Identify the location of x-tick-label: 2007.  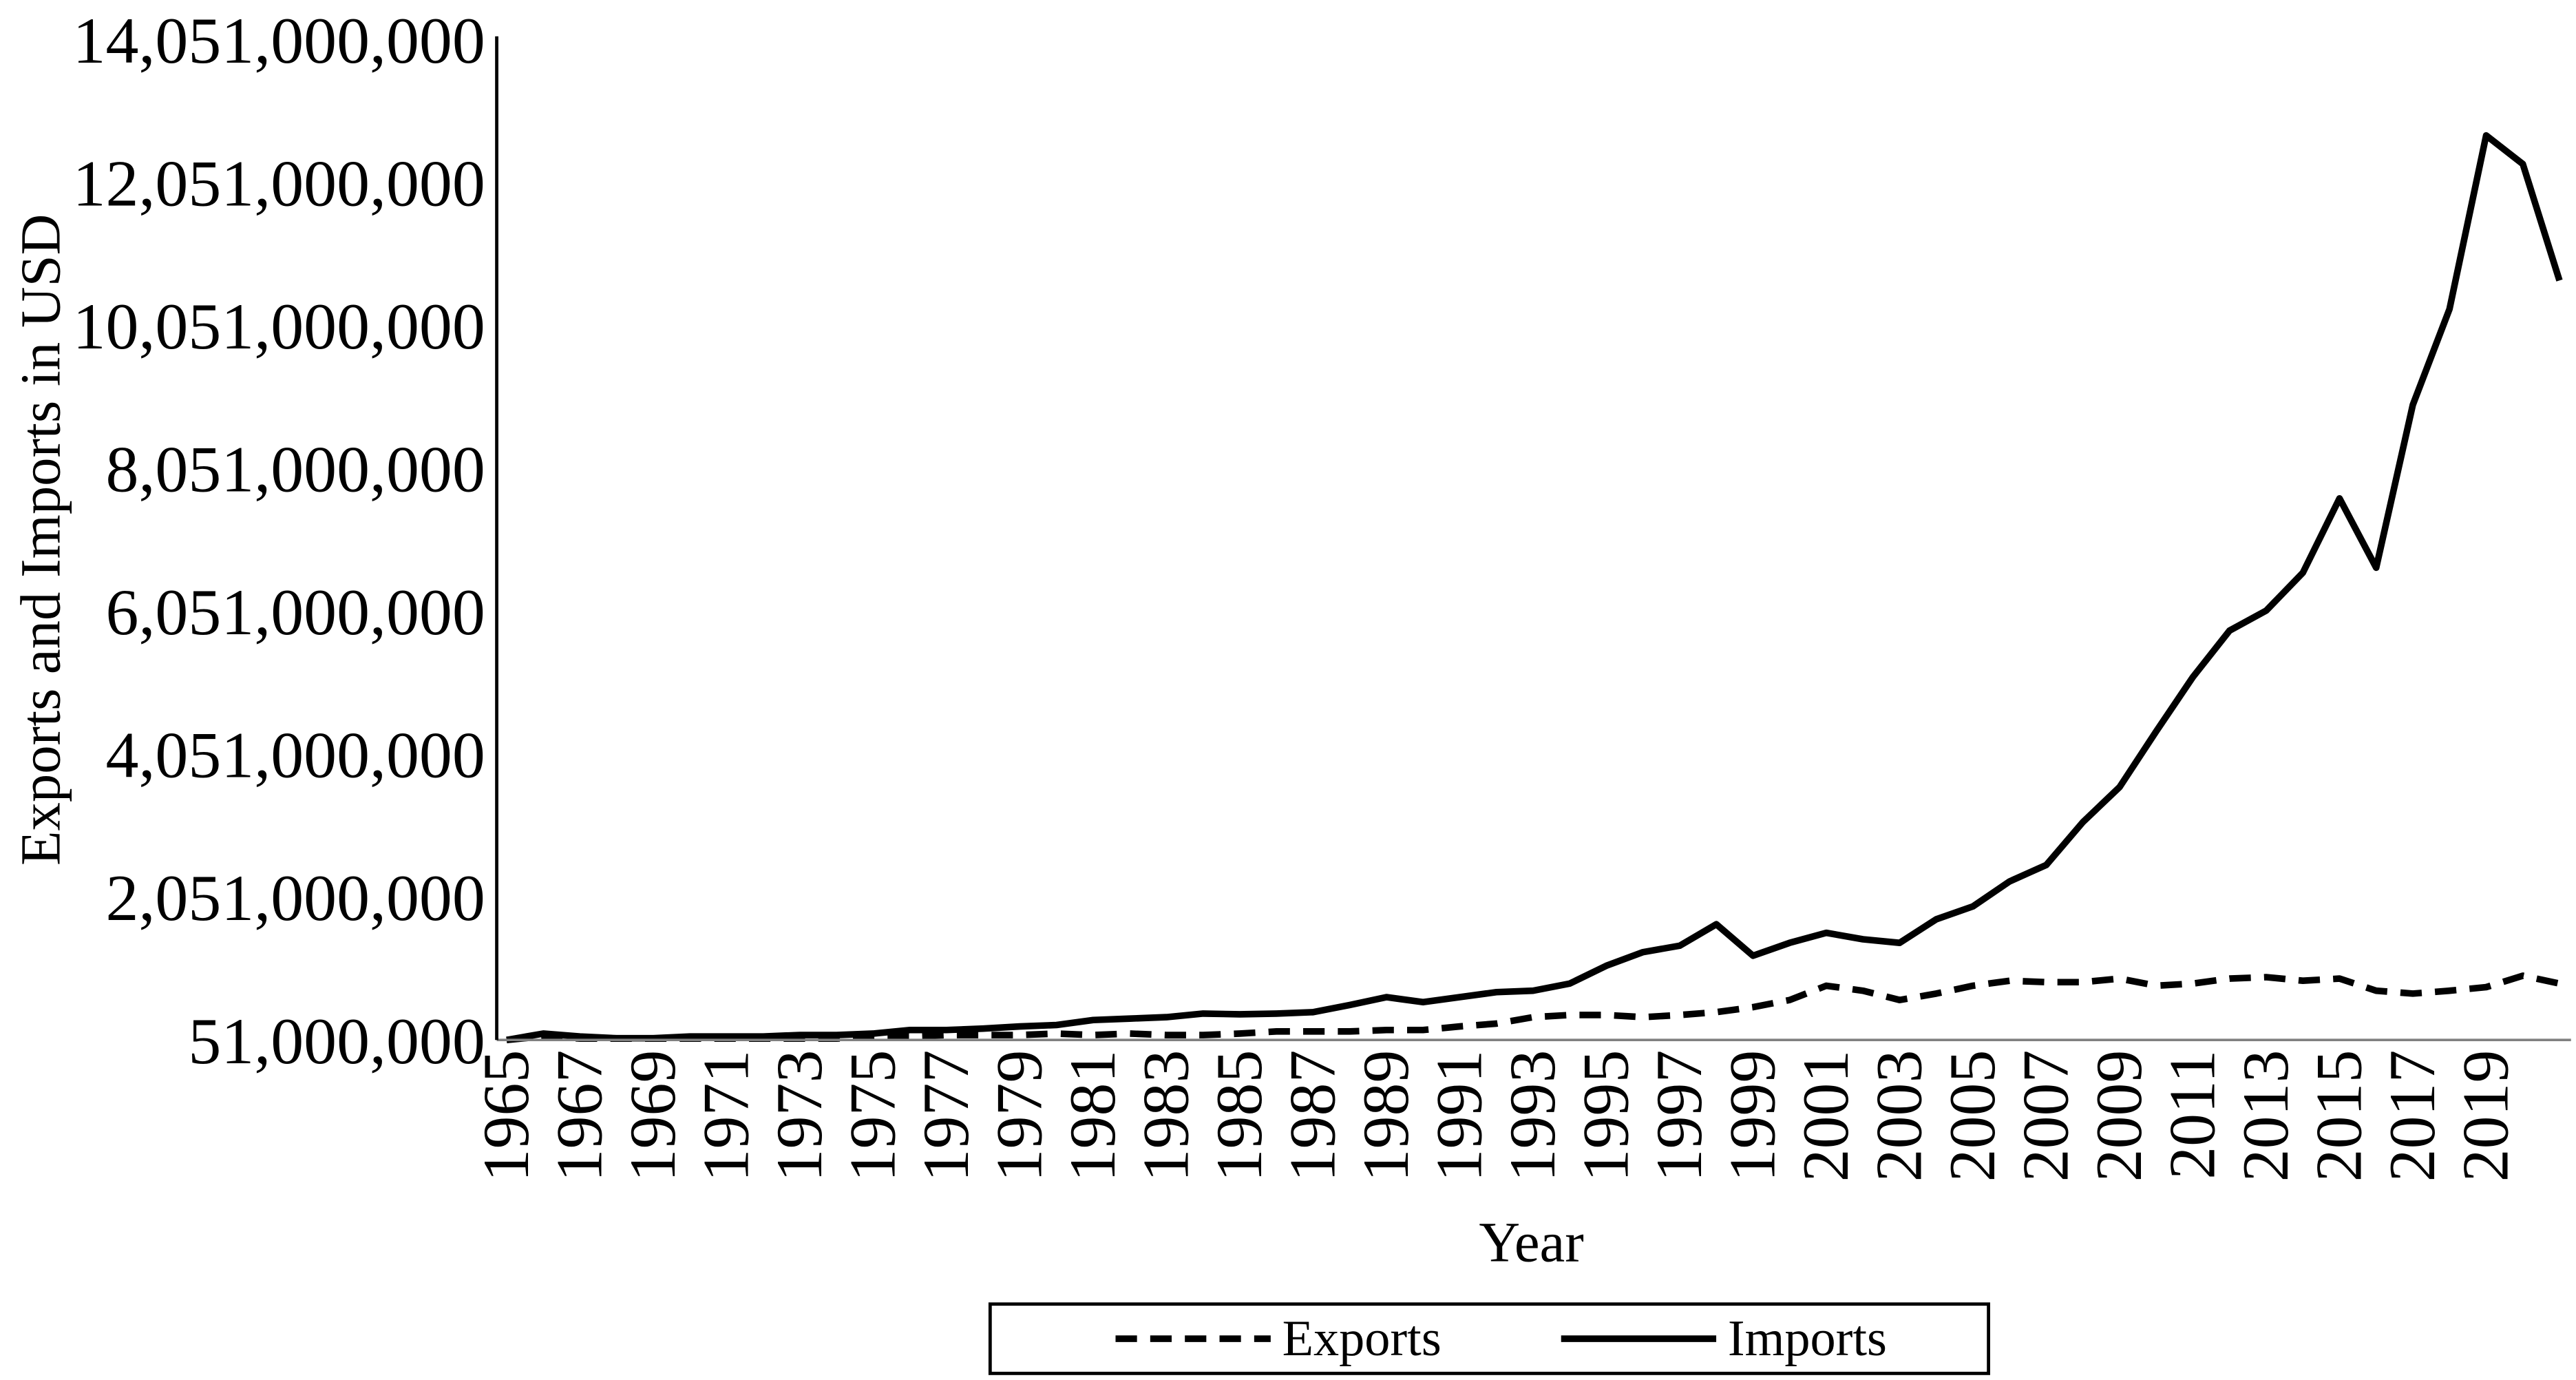
(2046, 1116).